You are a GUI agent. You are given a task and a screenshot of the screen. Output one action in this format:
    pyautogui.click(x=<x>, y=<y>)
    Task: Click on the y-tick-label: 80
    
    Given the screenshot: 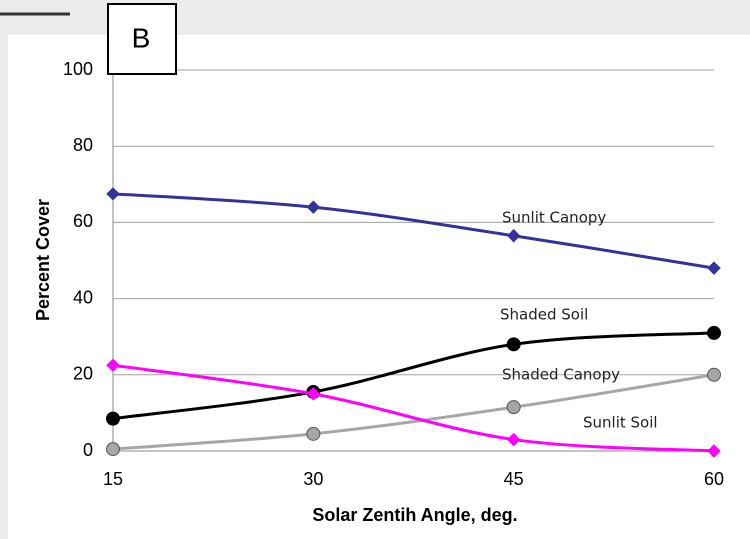 What is the action you would take?
    pyautogui.click(x=83, y=145)
    